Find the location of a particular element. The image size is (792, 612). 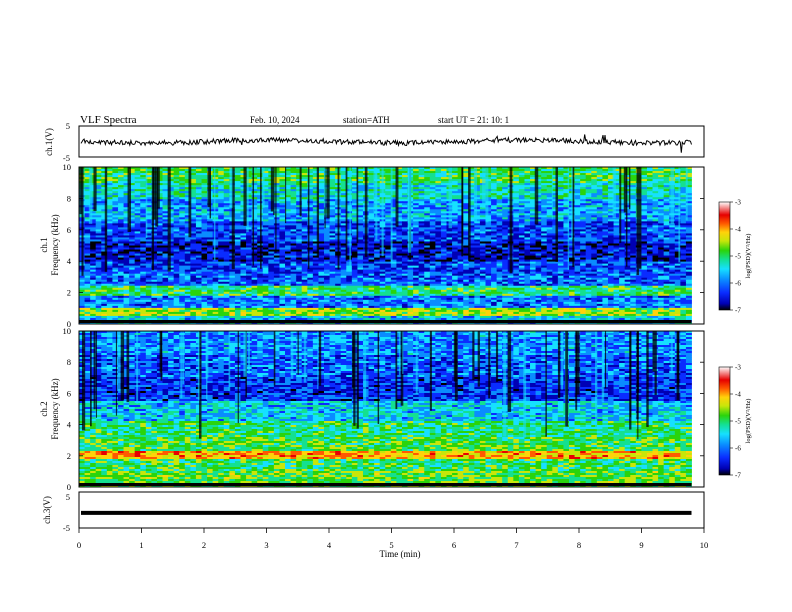

x-tick-label-9: 9 is located at coordinates (641, 545).